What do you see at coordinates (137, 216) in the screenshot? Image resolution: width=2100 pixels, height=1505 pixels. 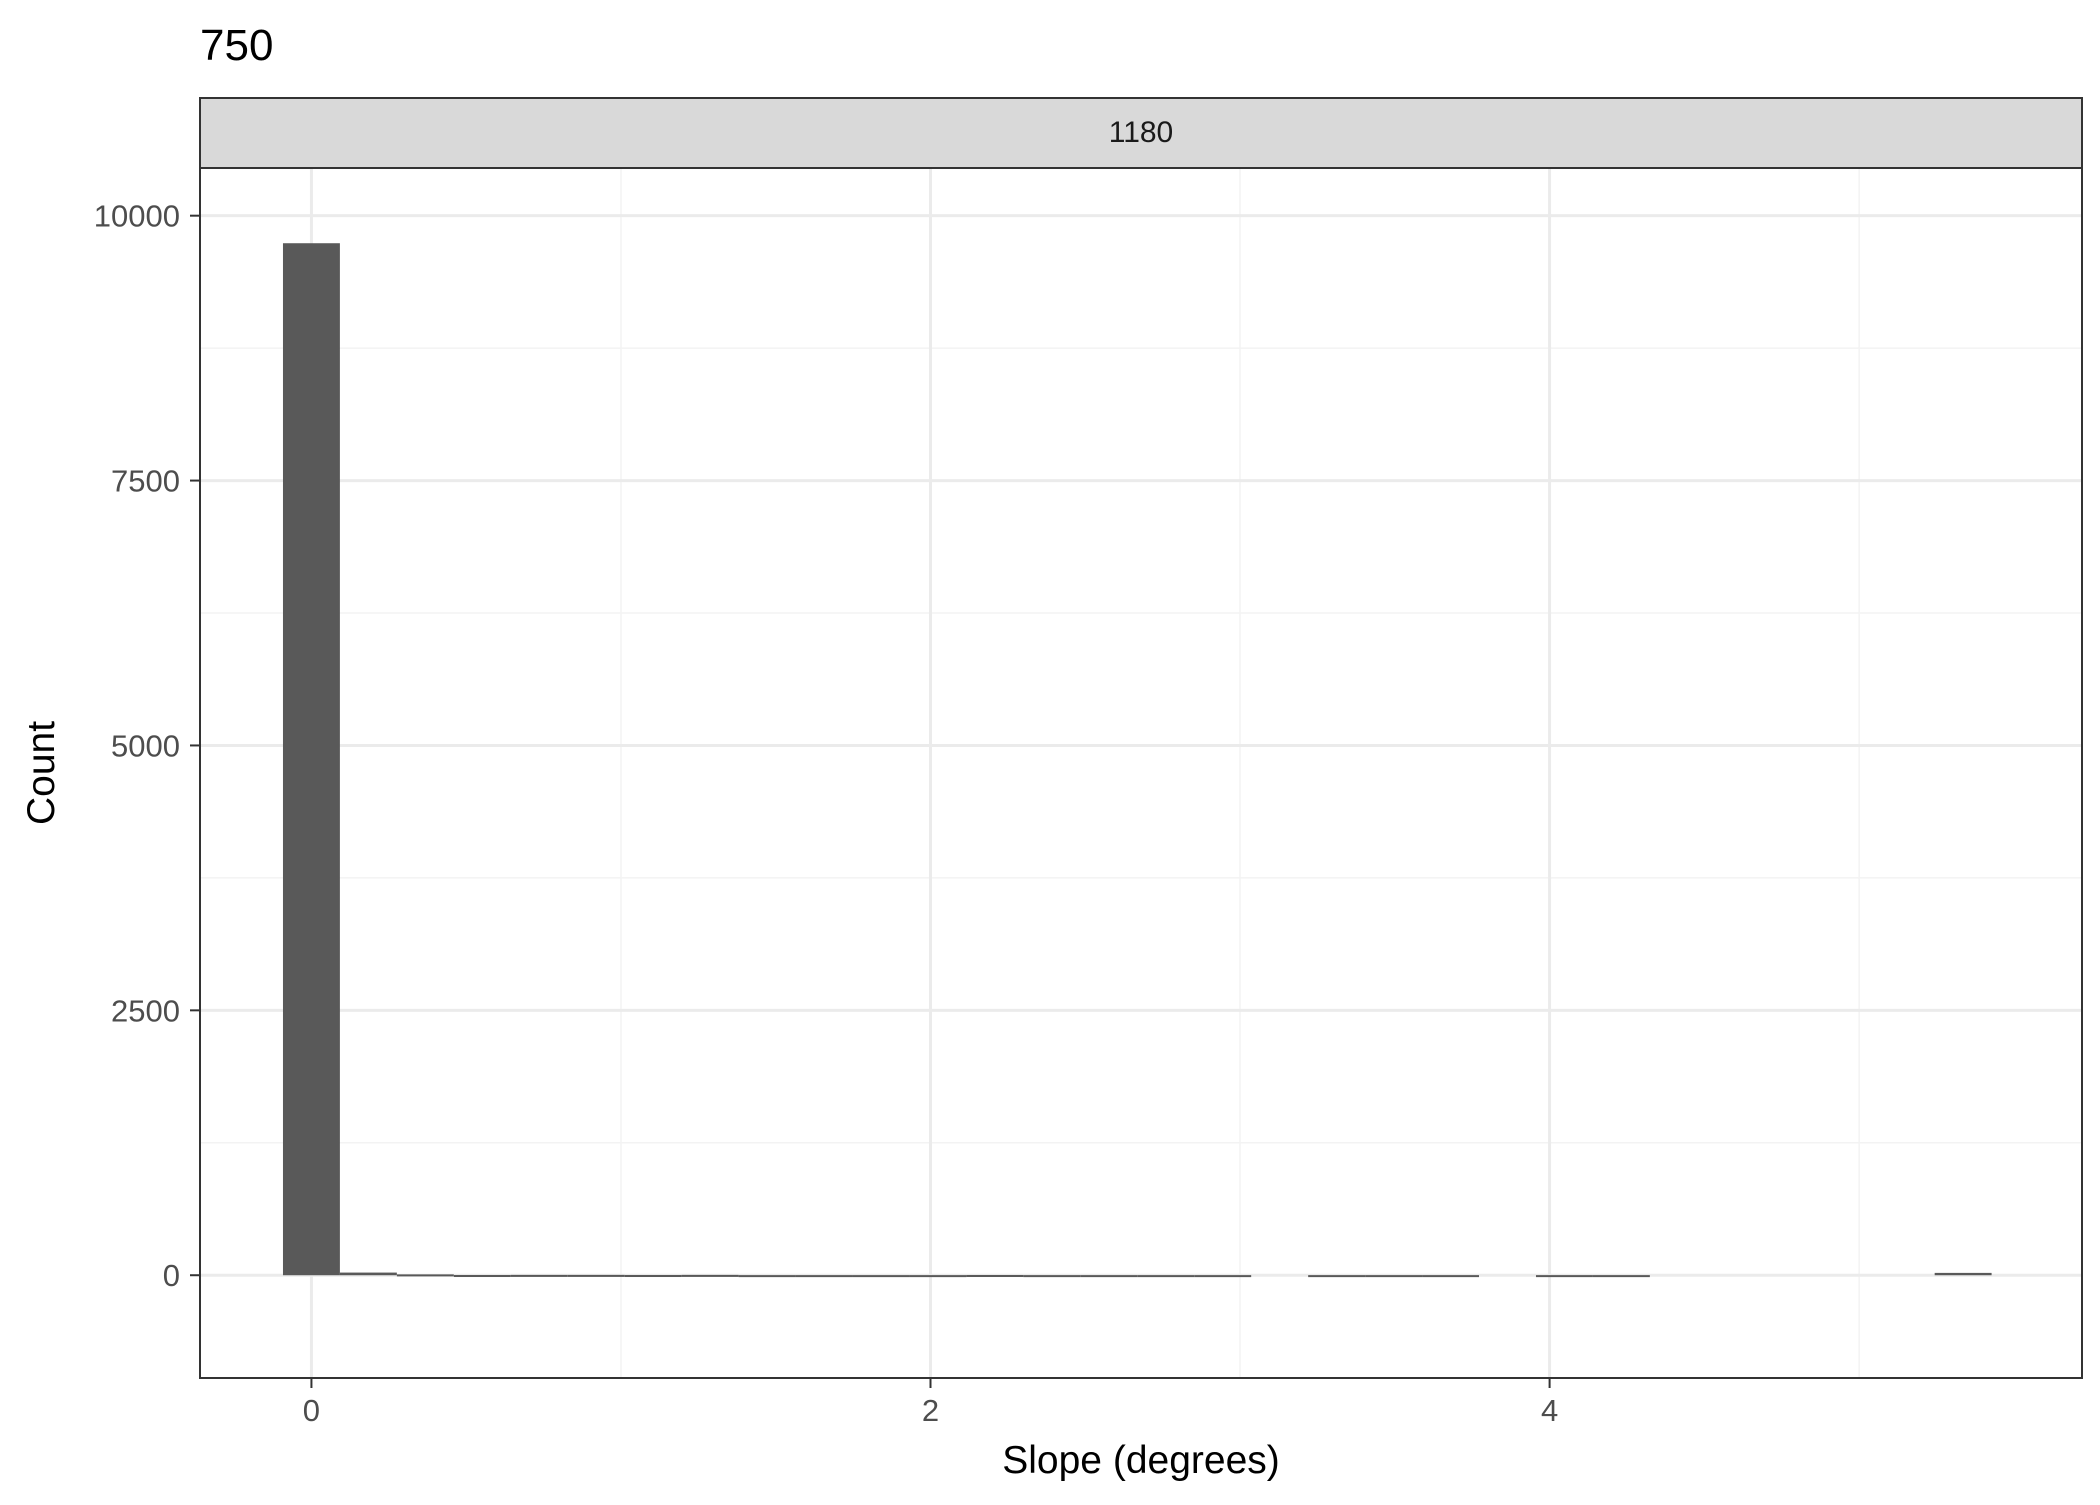 I see `y-tick-label: 10000` at bounding box center [137, 216].